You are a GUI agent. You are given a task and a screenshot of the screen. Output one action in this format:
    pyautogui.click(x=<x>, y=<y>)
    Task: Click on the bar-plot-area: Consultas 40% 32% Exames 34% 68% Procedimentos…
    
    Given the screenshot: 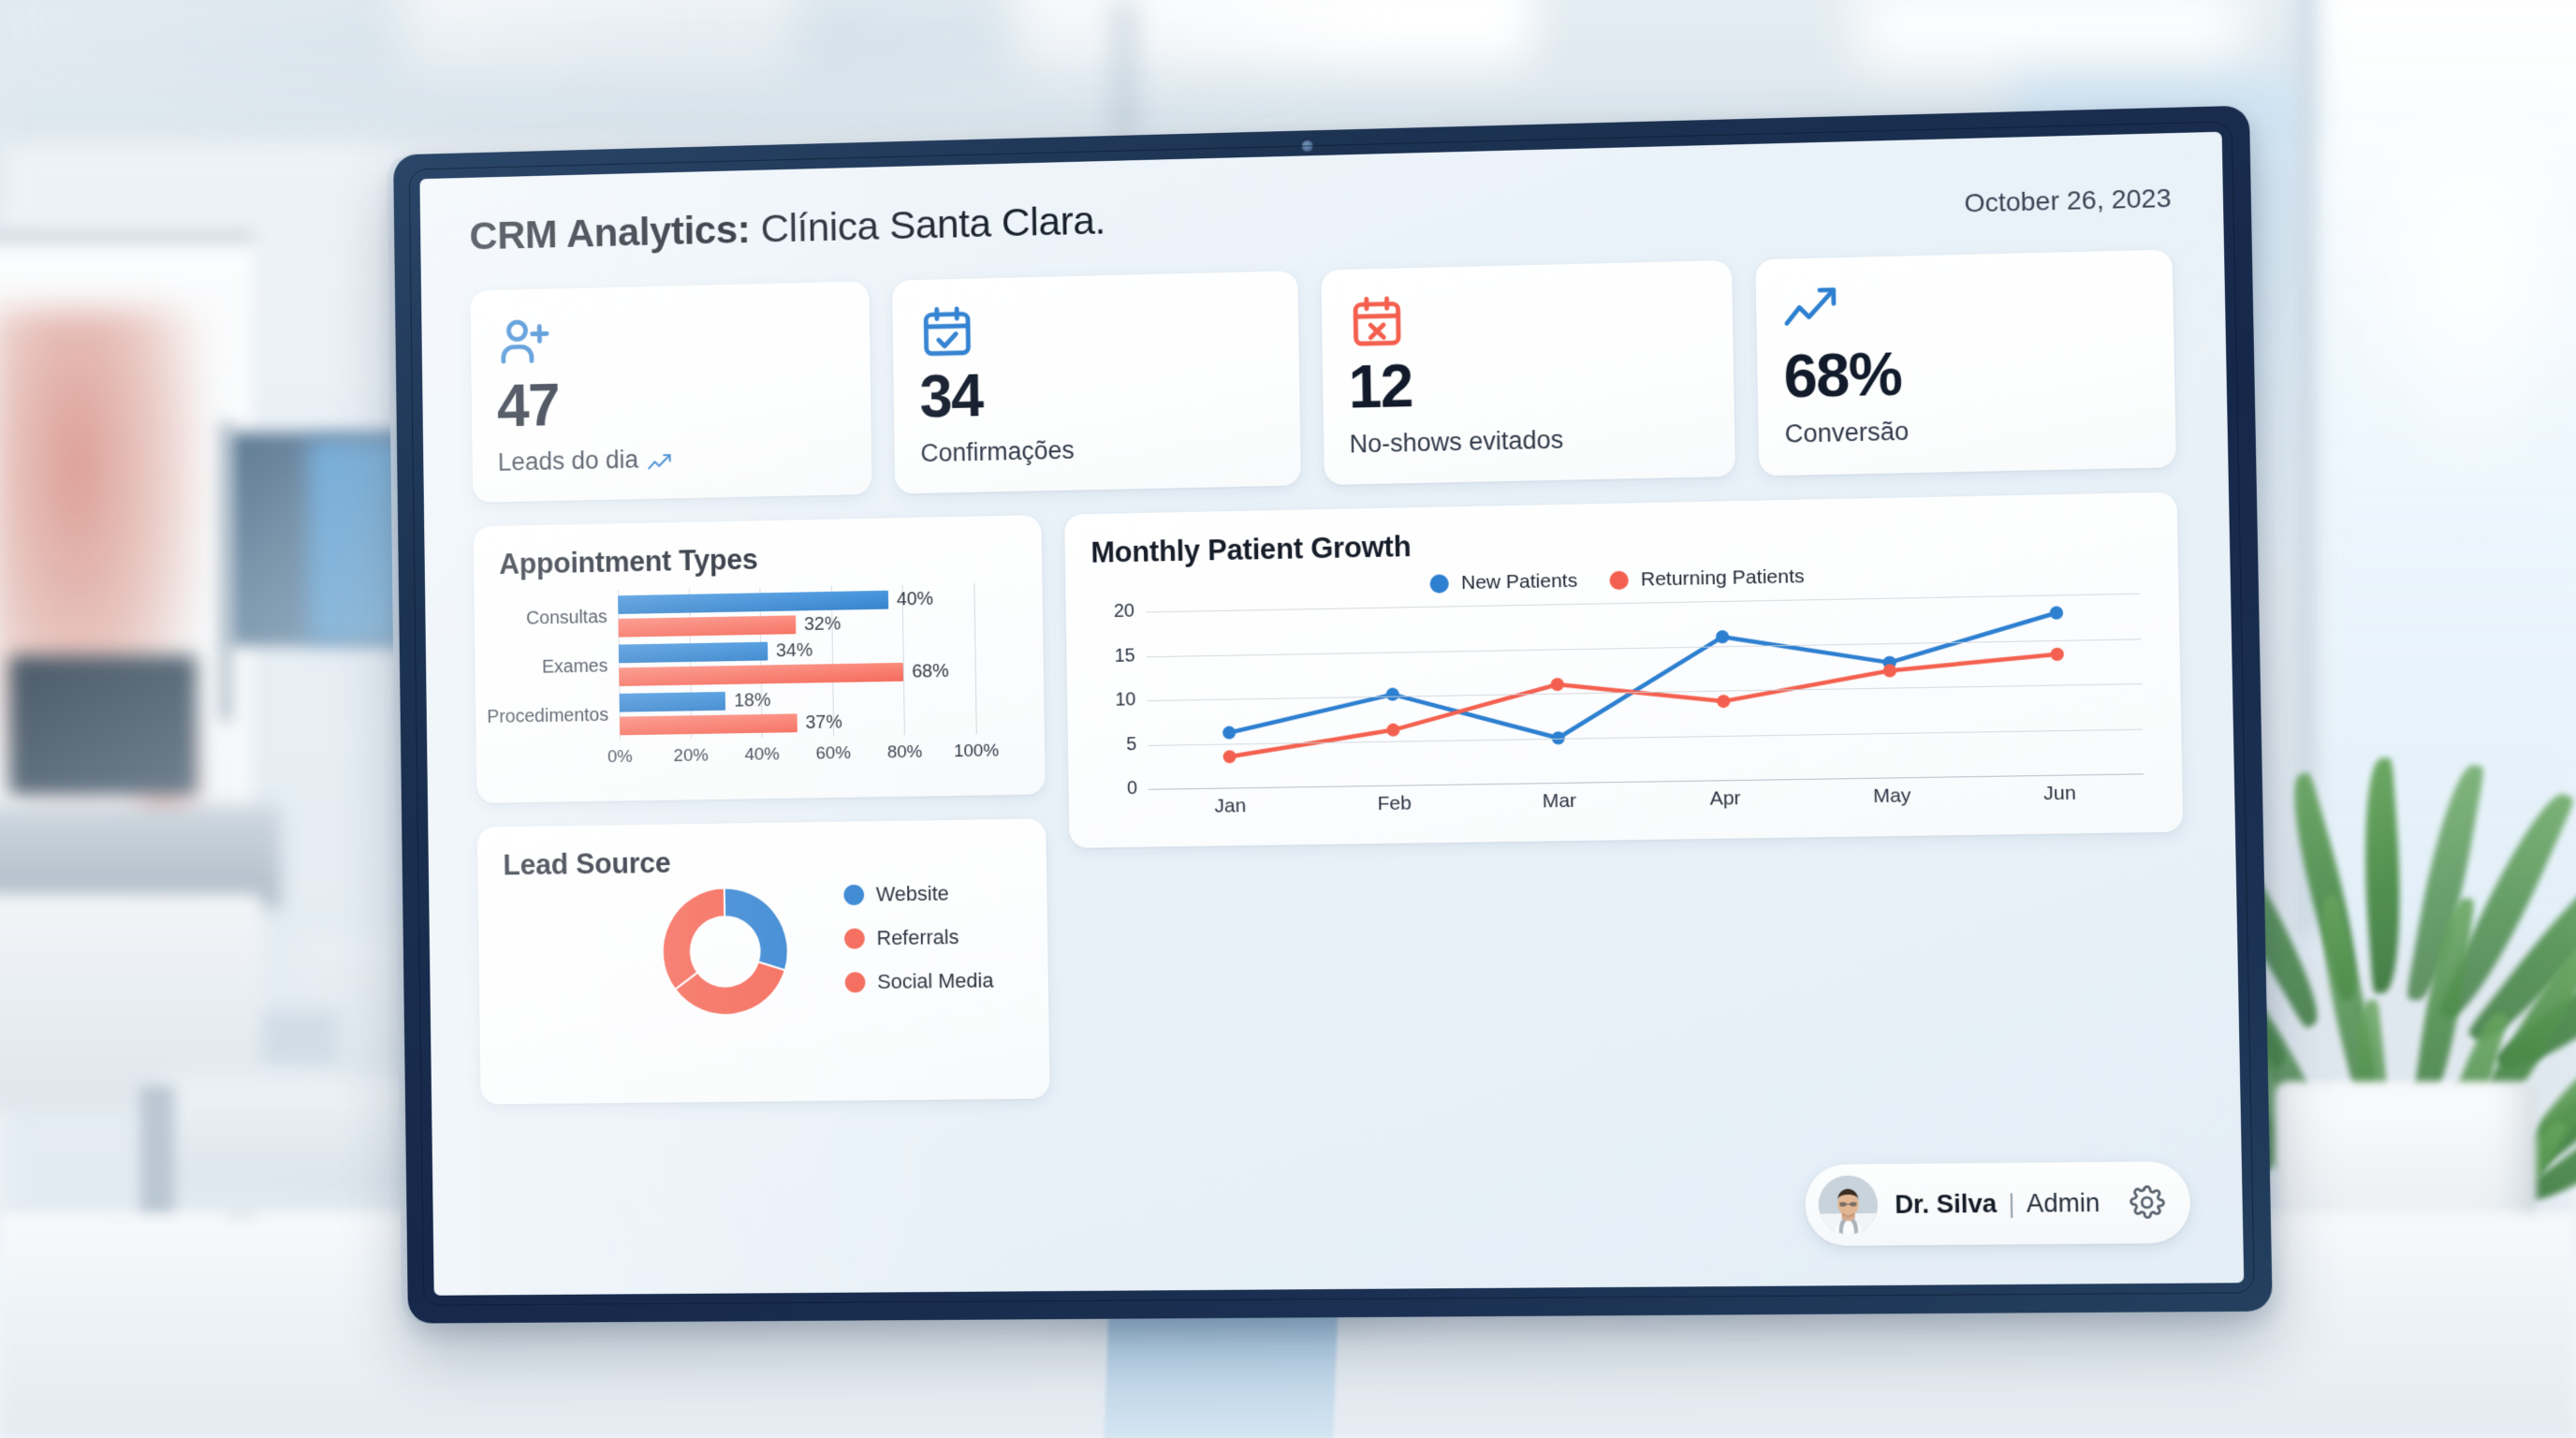 What is the action you would take?
    pyautogui.click(x=732, y=662)
    